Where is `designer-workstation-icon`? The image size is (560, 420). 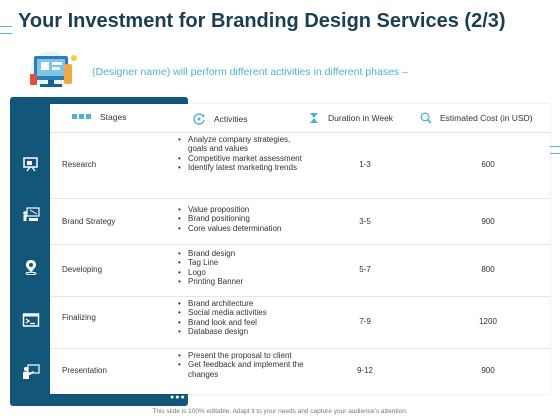 designer-workstation-icon is located at coordinates (53, 70).